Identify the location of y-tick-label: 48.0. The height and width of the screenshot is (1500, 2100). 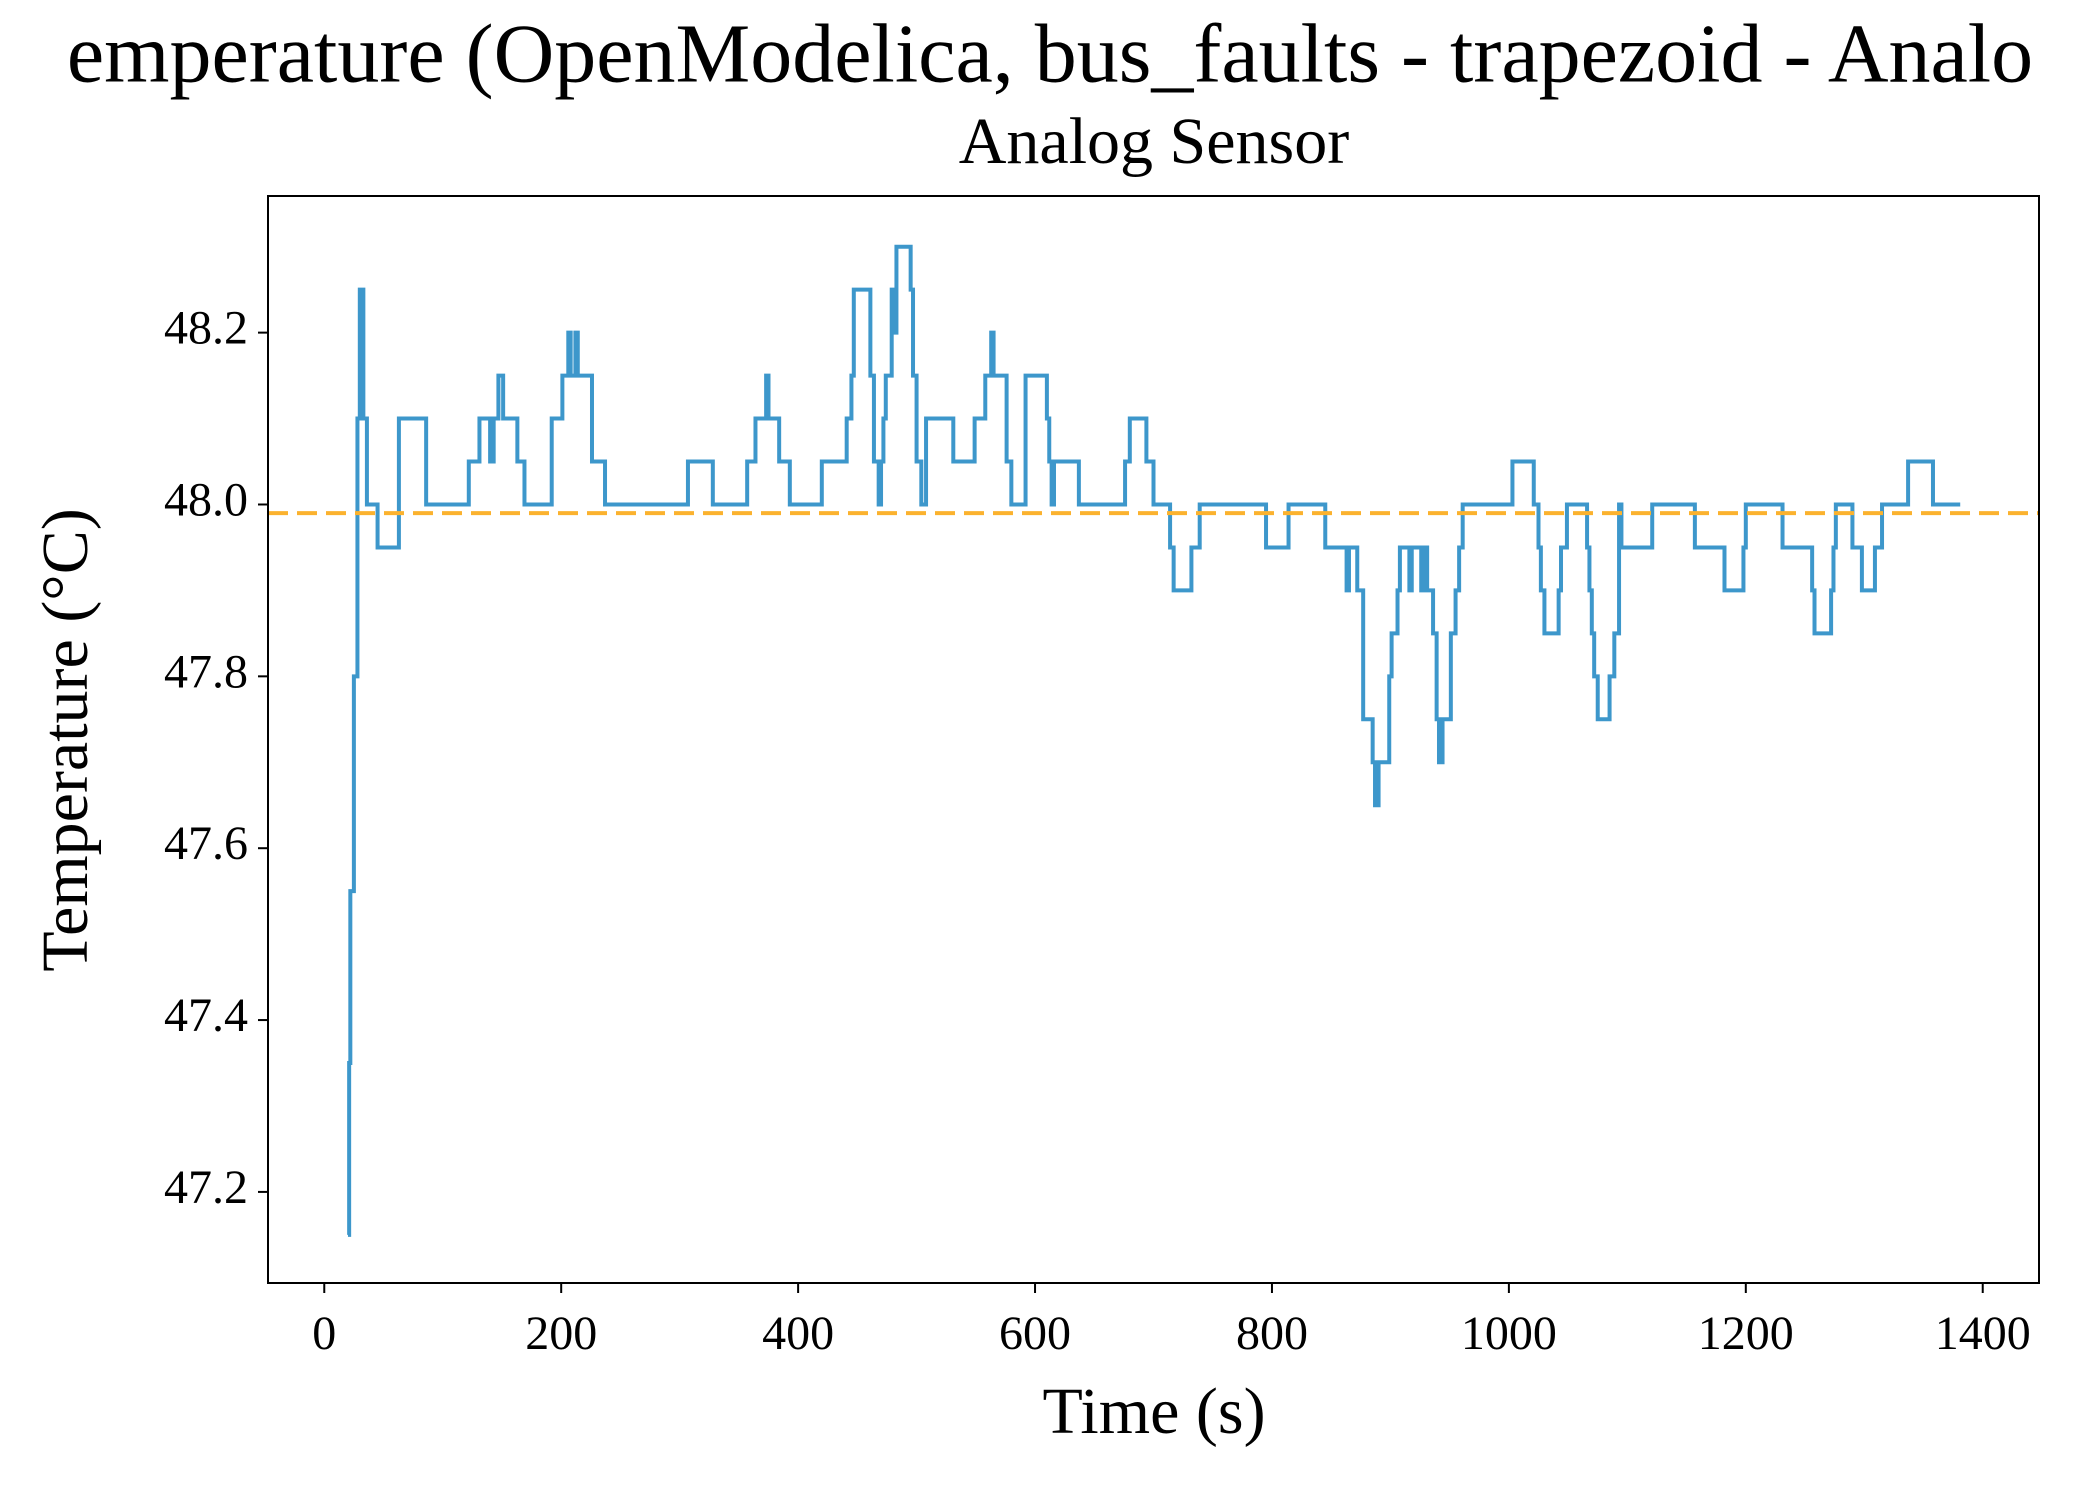
(206, 500).